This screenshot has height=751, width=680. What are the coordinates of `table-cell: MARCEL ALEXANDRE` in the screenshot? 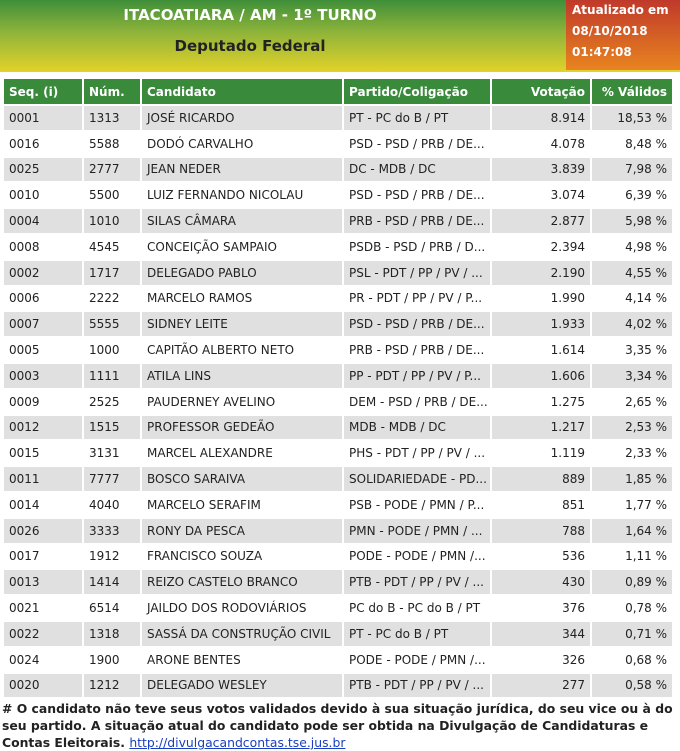 It's located at (242, 453).